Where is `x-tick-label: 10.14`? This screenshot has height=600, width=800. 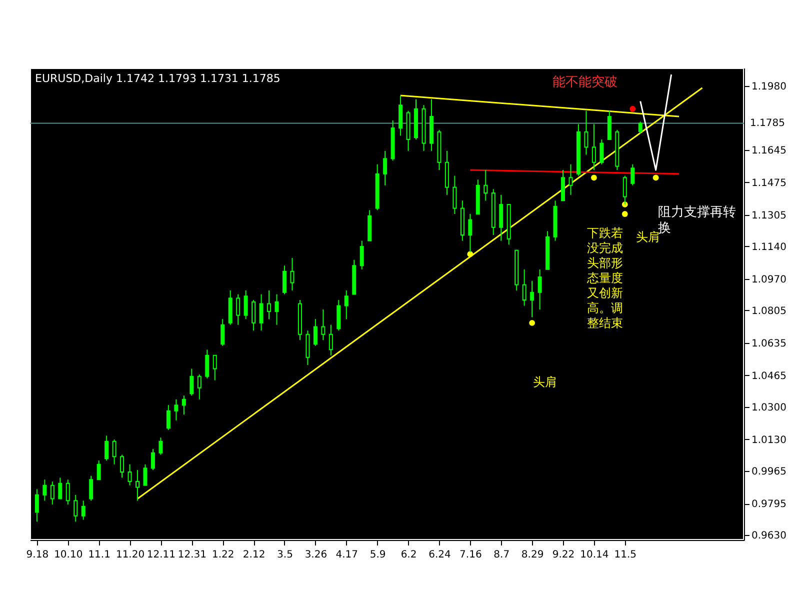
x-tick-label: 10.14 is located at coordinates (594, 555).